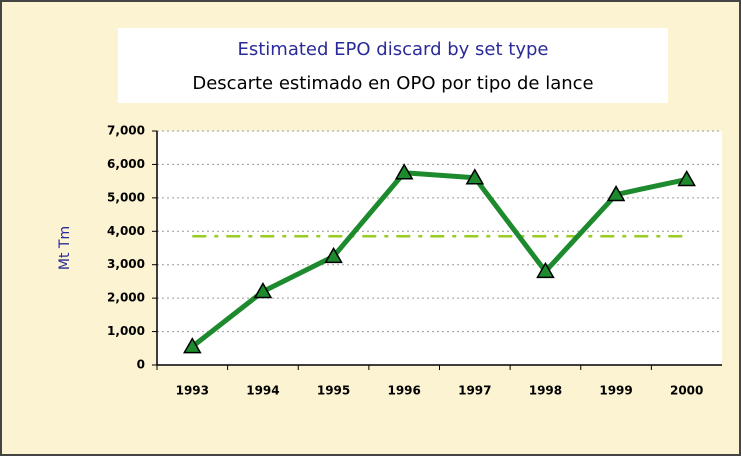 Image resolution: width=741 pixels, height=456 pixels. What do you see at coordinates (126, 298) in the screenshot?
I see `y-tick-label: 2,000` at bounding box center [126, 298].